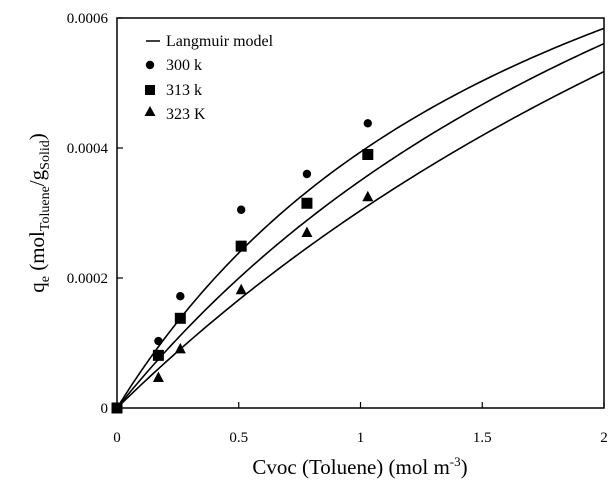 The height and width of the screenshot is (483, 610). What do you see at coordinates (482, 438) in the screenshot?
I see `x-tick-label: 1.5` at bounding box center [482, 438].